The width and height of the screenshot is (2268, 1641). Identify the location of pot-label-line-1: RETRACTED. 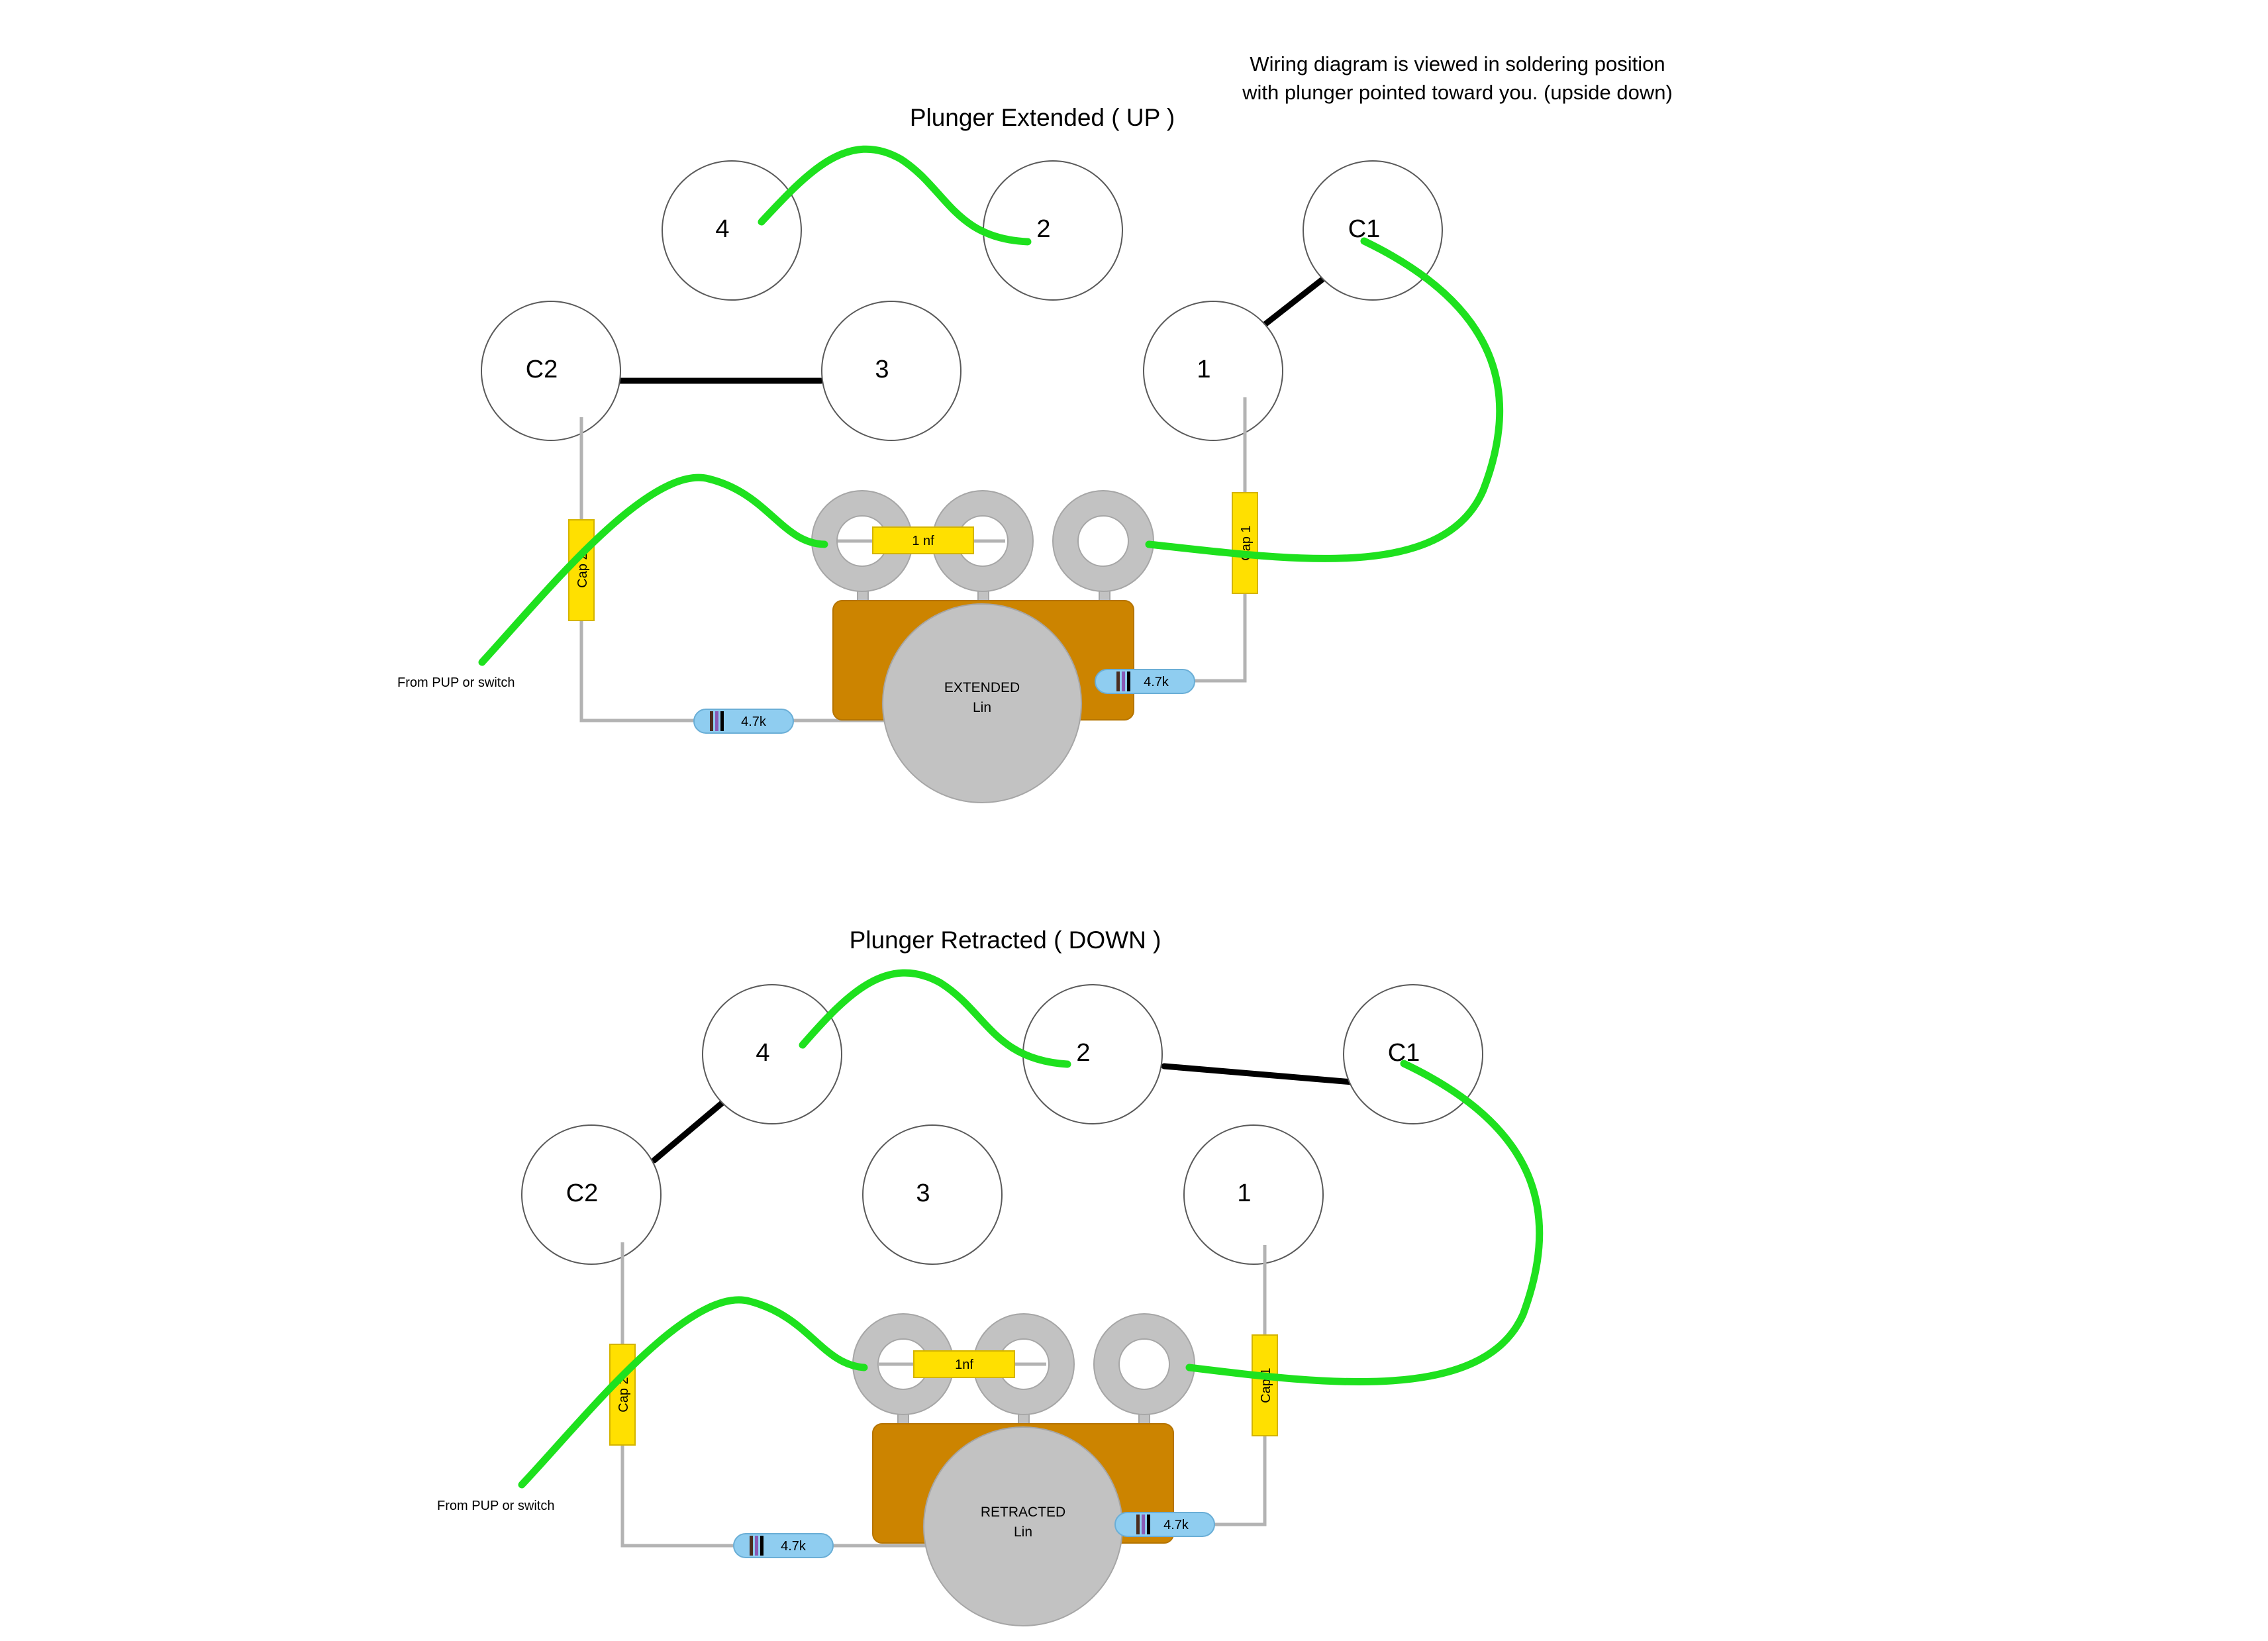
(1023, 1513).